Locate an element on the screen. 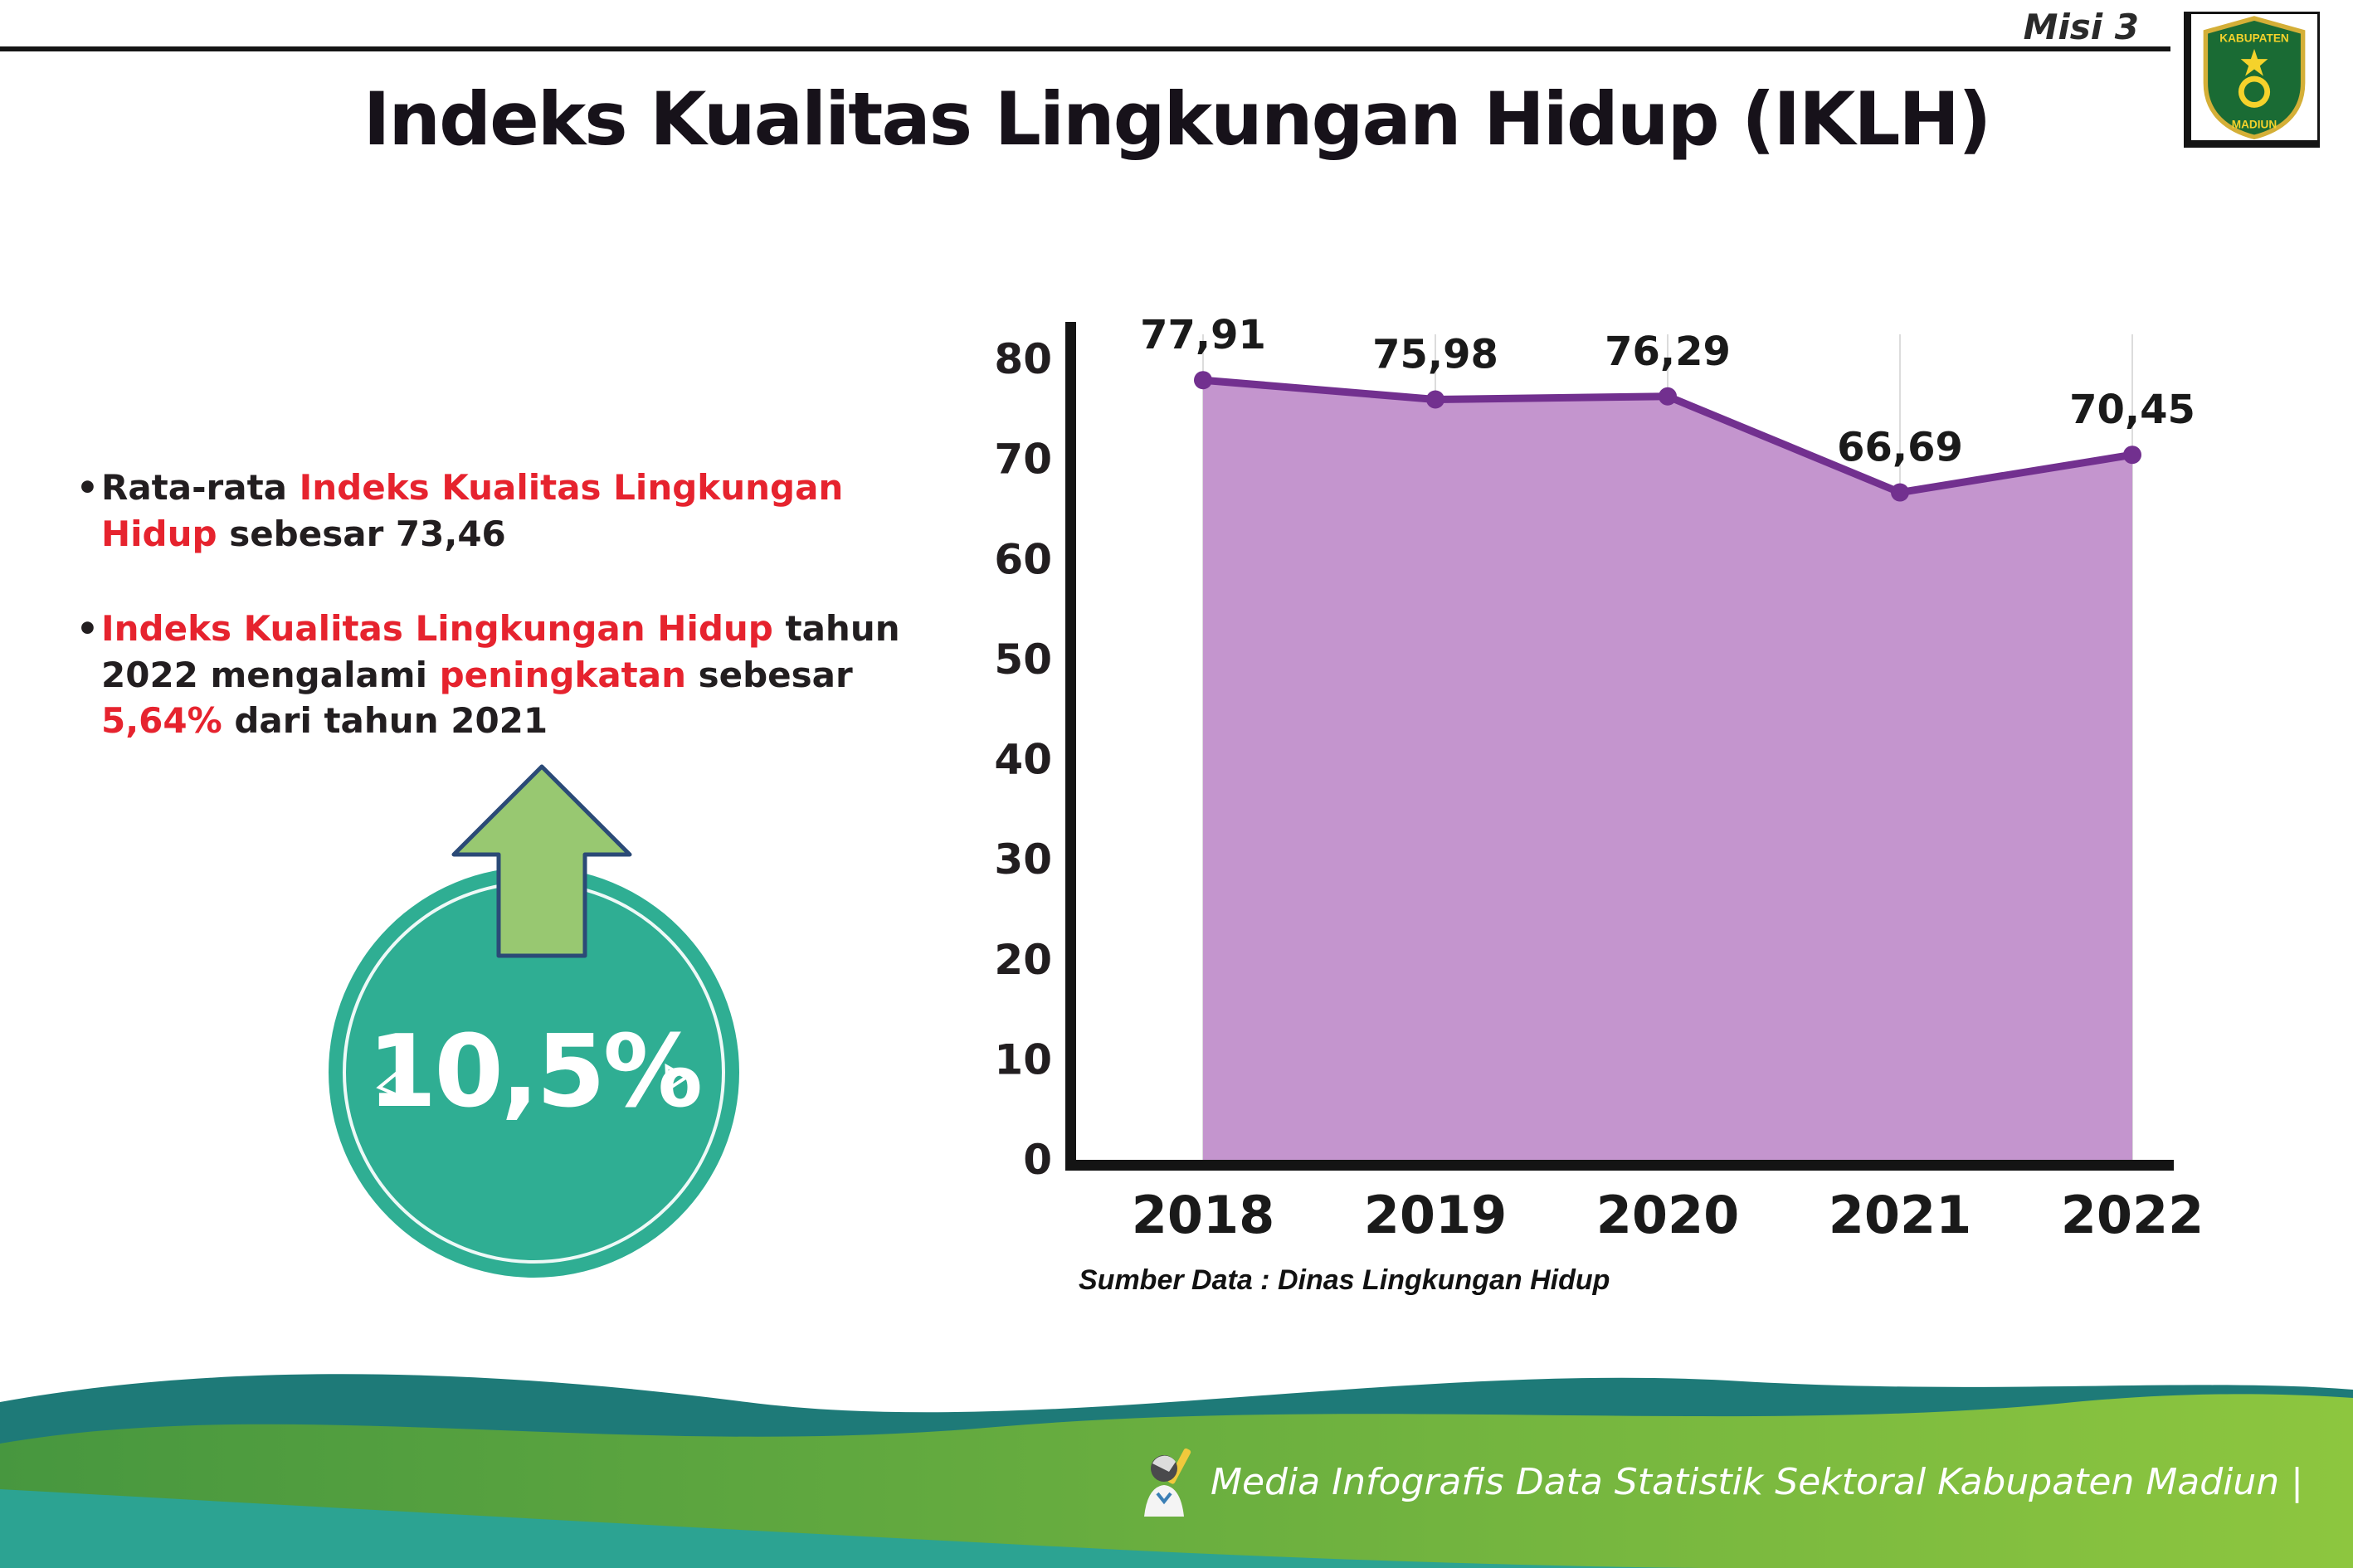 The width and height of the screenshot is (2353, 1568). page-title: Indeks Kualitas Lingkungan Hidup (IKLH) is located at coordinates (1177, 119).